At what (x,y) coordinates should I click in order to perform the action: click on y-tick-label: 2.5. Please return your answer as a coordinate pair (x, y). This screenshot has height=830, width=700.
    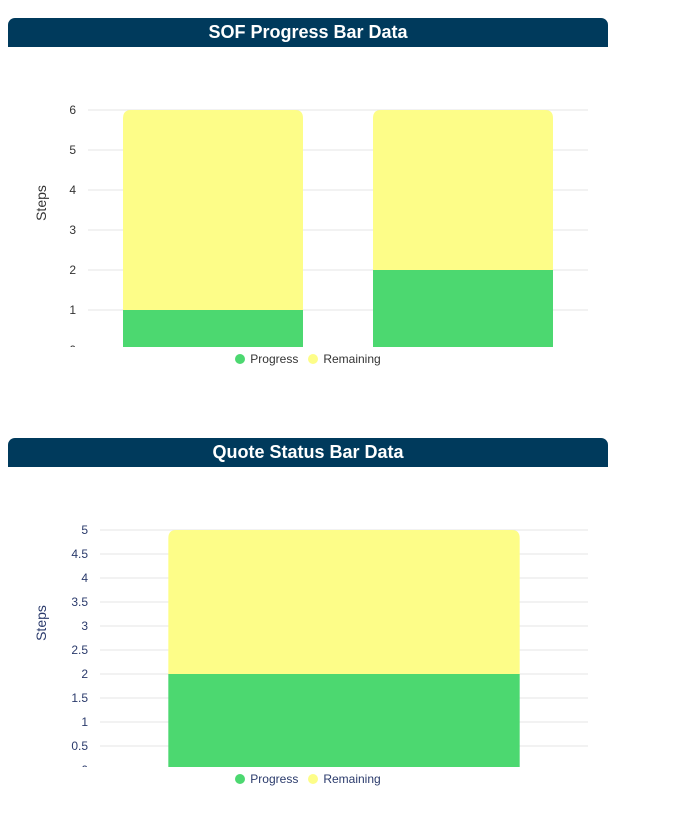
    Looking at the image, I should click on (79, 650).